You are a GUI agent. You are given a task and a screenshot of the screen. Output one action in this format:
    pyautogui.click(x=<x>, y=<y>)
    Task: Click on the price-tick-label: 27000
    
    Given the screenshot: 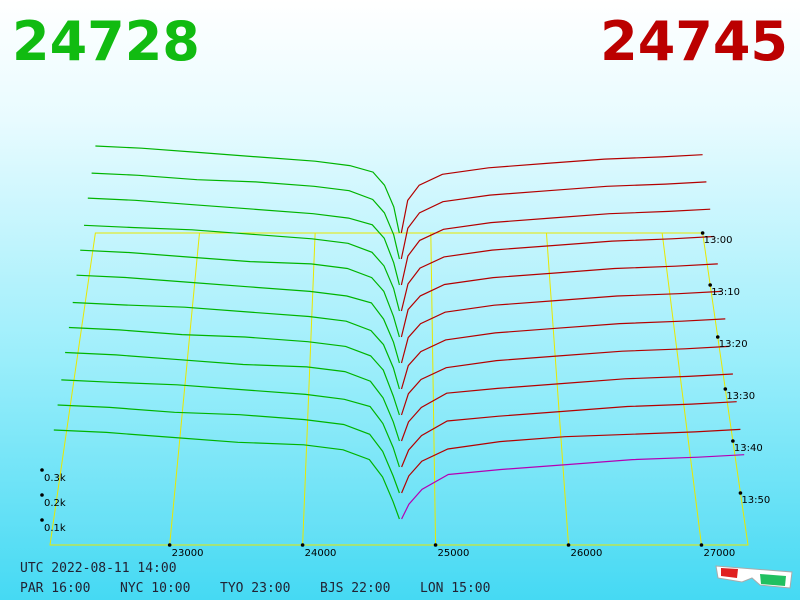 What is the action you would take?
    pyautogui.click(x=719, y=553)
    